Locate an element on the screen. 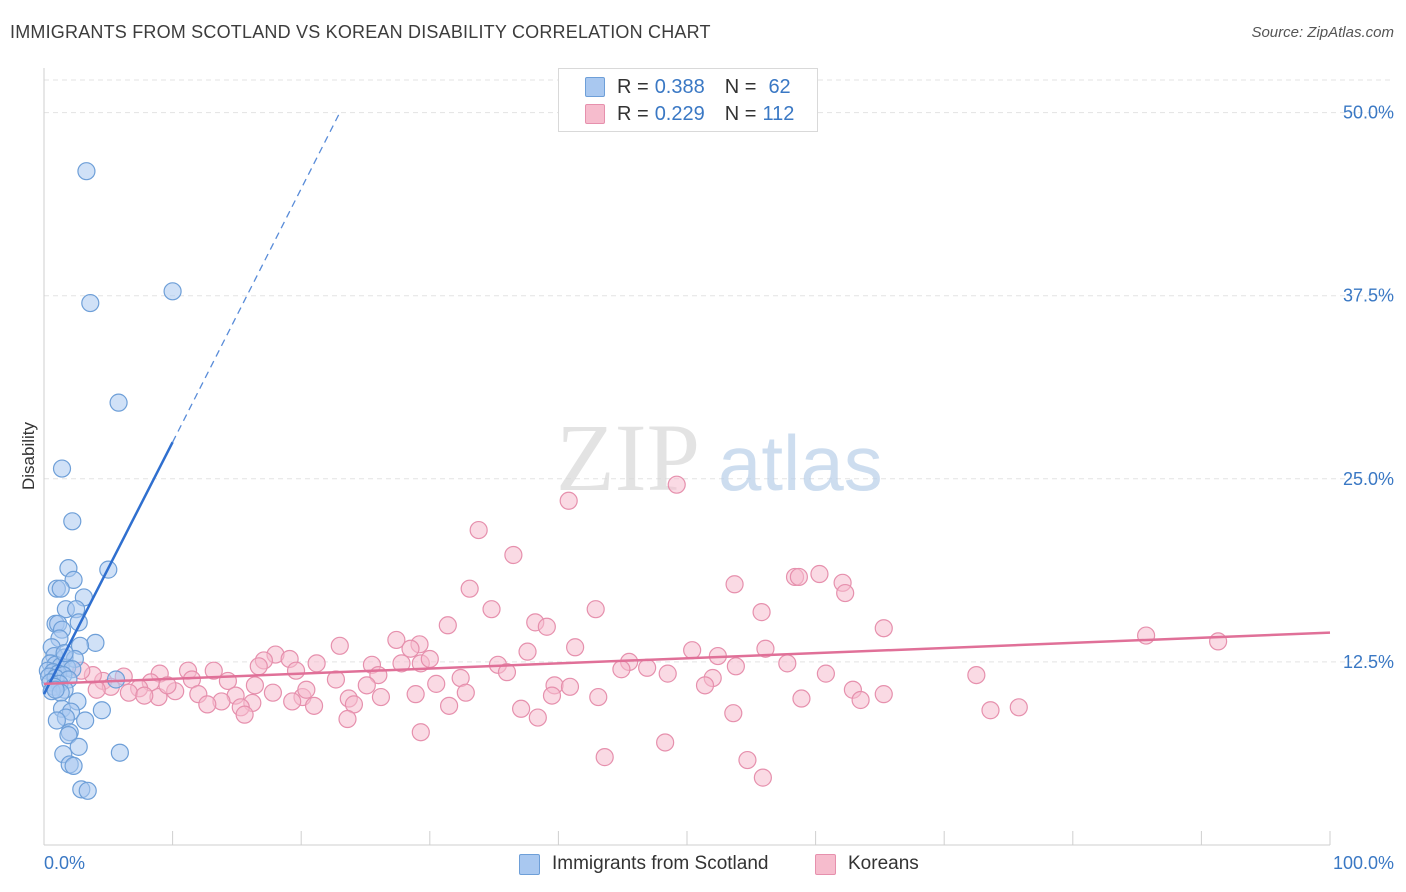 The width and height of the screenshot is (1406, 892). correlation-legend: R = 0.388 N = 62 R = 0.229 N = 112 is located at coordinates (688, 100).